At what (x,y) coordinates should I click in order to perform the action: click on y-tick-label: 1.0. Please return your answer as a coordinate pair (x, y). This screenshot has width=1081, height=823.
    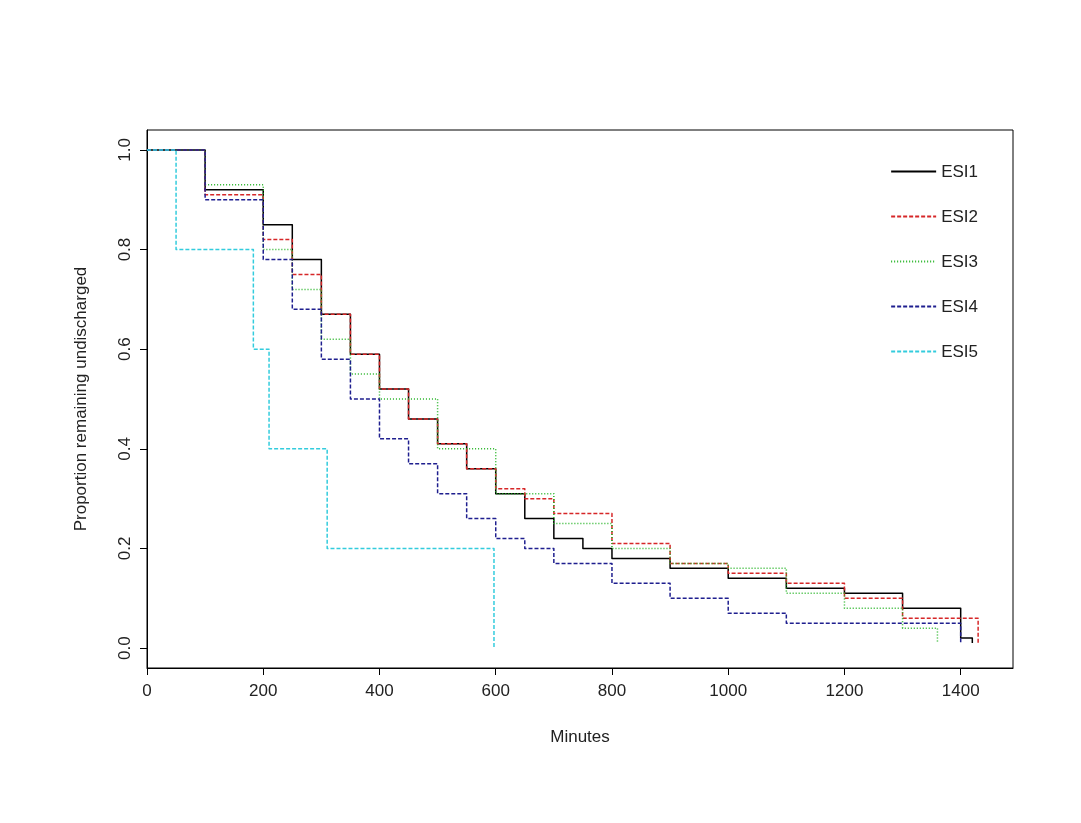
    Looking at the image, I should click on (124, 150).